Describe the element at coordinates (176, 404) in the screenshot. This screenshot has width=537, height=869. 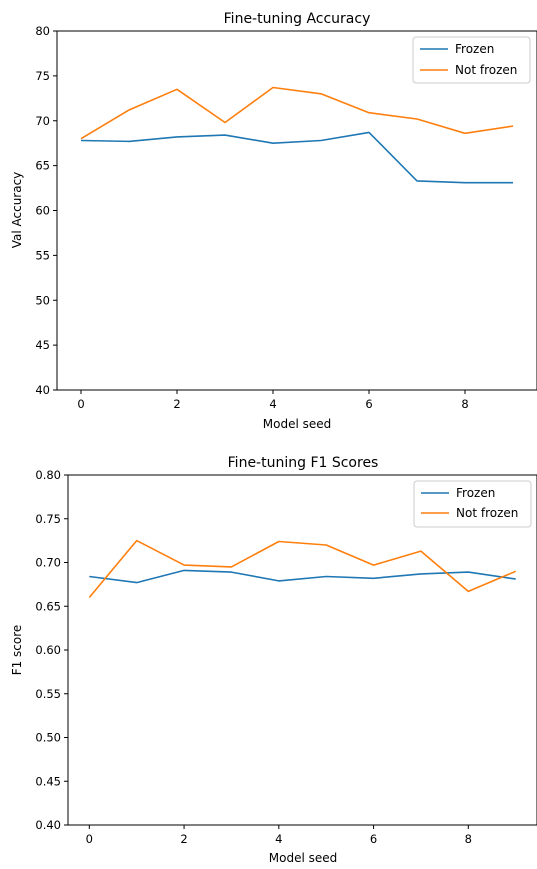
I see `accuracy-x-tick-label: 2` at that location.